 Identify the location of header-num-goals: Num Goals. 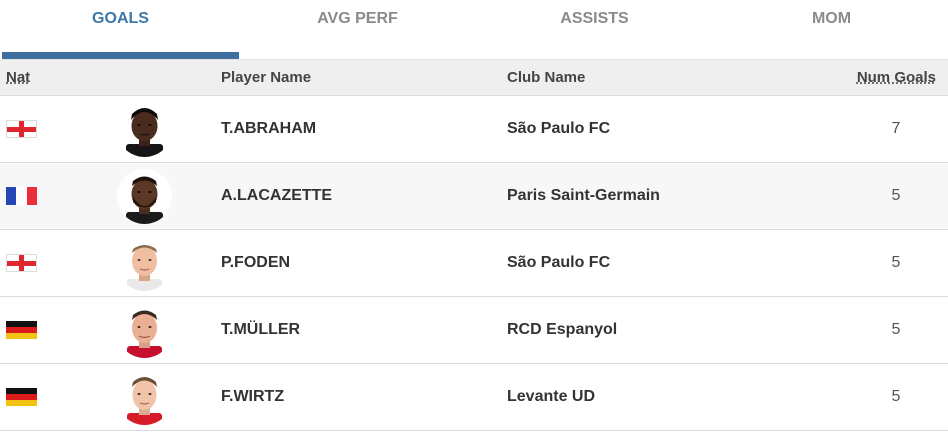
(896, 77).